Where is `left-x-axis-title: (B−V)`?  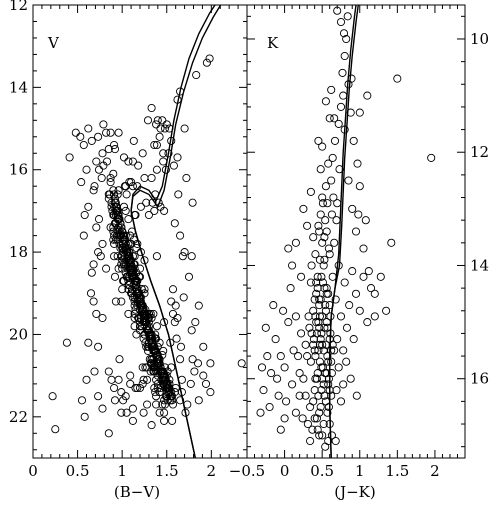 left-x-axis-title: (B−V) is located at coordinates (137, 492).